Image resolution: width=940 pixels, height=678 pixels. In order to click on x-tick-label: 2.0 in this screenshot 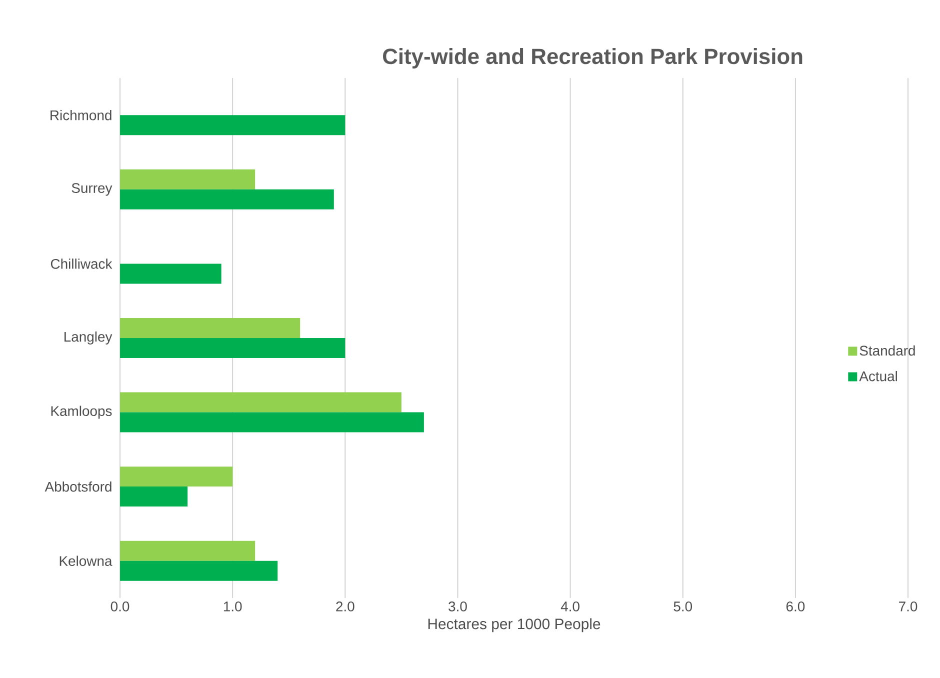, I will do `click(345, 607)`.